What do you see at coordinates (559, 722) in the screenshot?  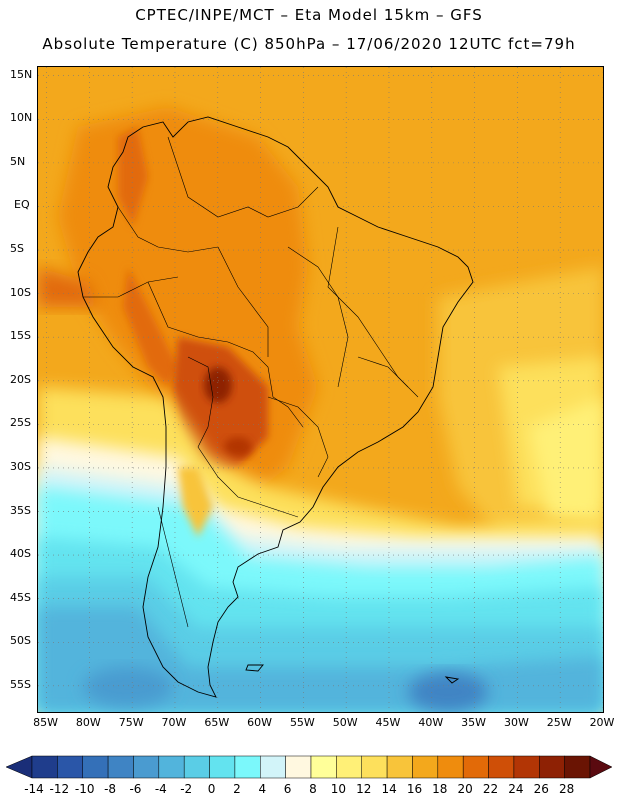 I see `lon-label: 25W` at bounding box center [559, 722].